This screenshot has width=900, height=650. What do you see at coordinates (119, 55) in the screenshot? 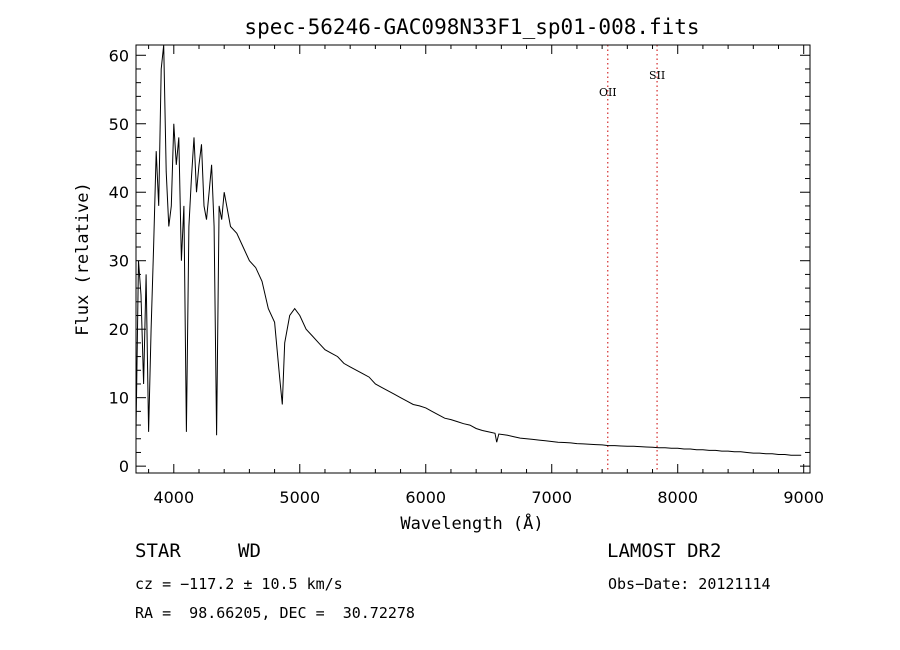
I see `y-tick-label-60: 60` at bounding box center [119, 55].